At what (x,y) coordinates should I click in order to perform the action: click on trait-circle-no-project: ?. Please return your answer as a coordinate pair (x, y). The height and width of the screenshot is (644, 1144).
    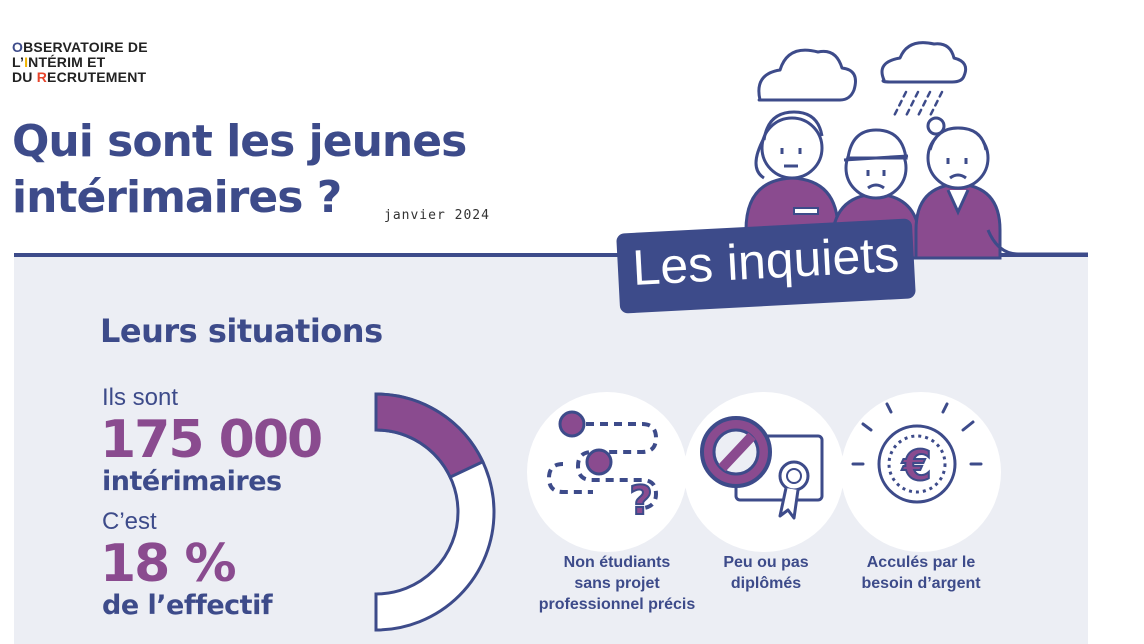
    Looking at the image, I should click on (607, 472).